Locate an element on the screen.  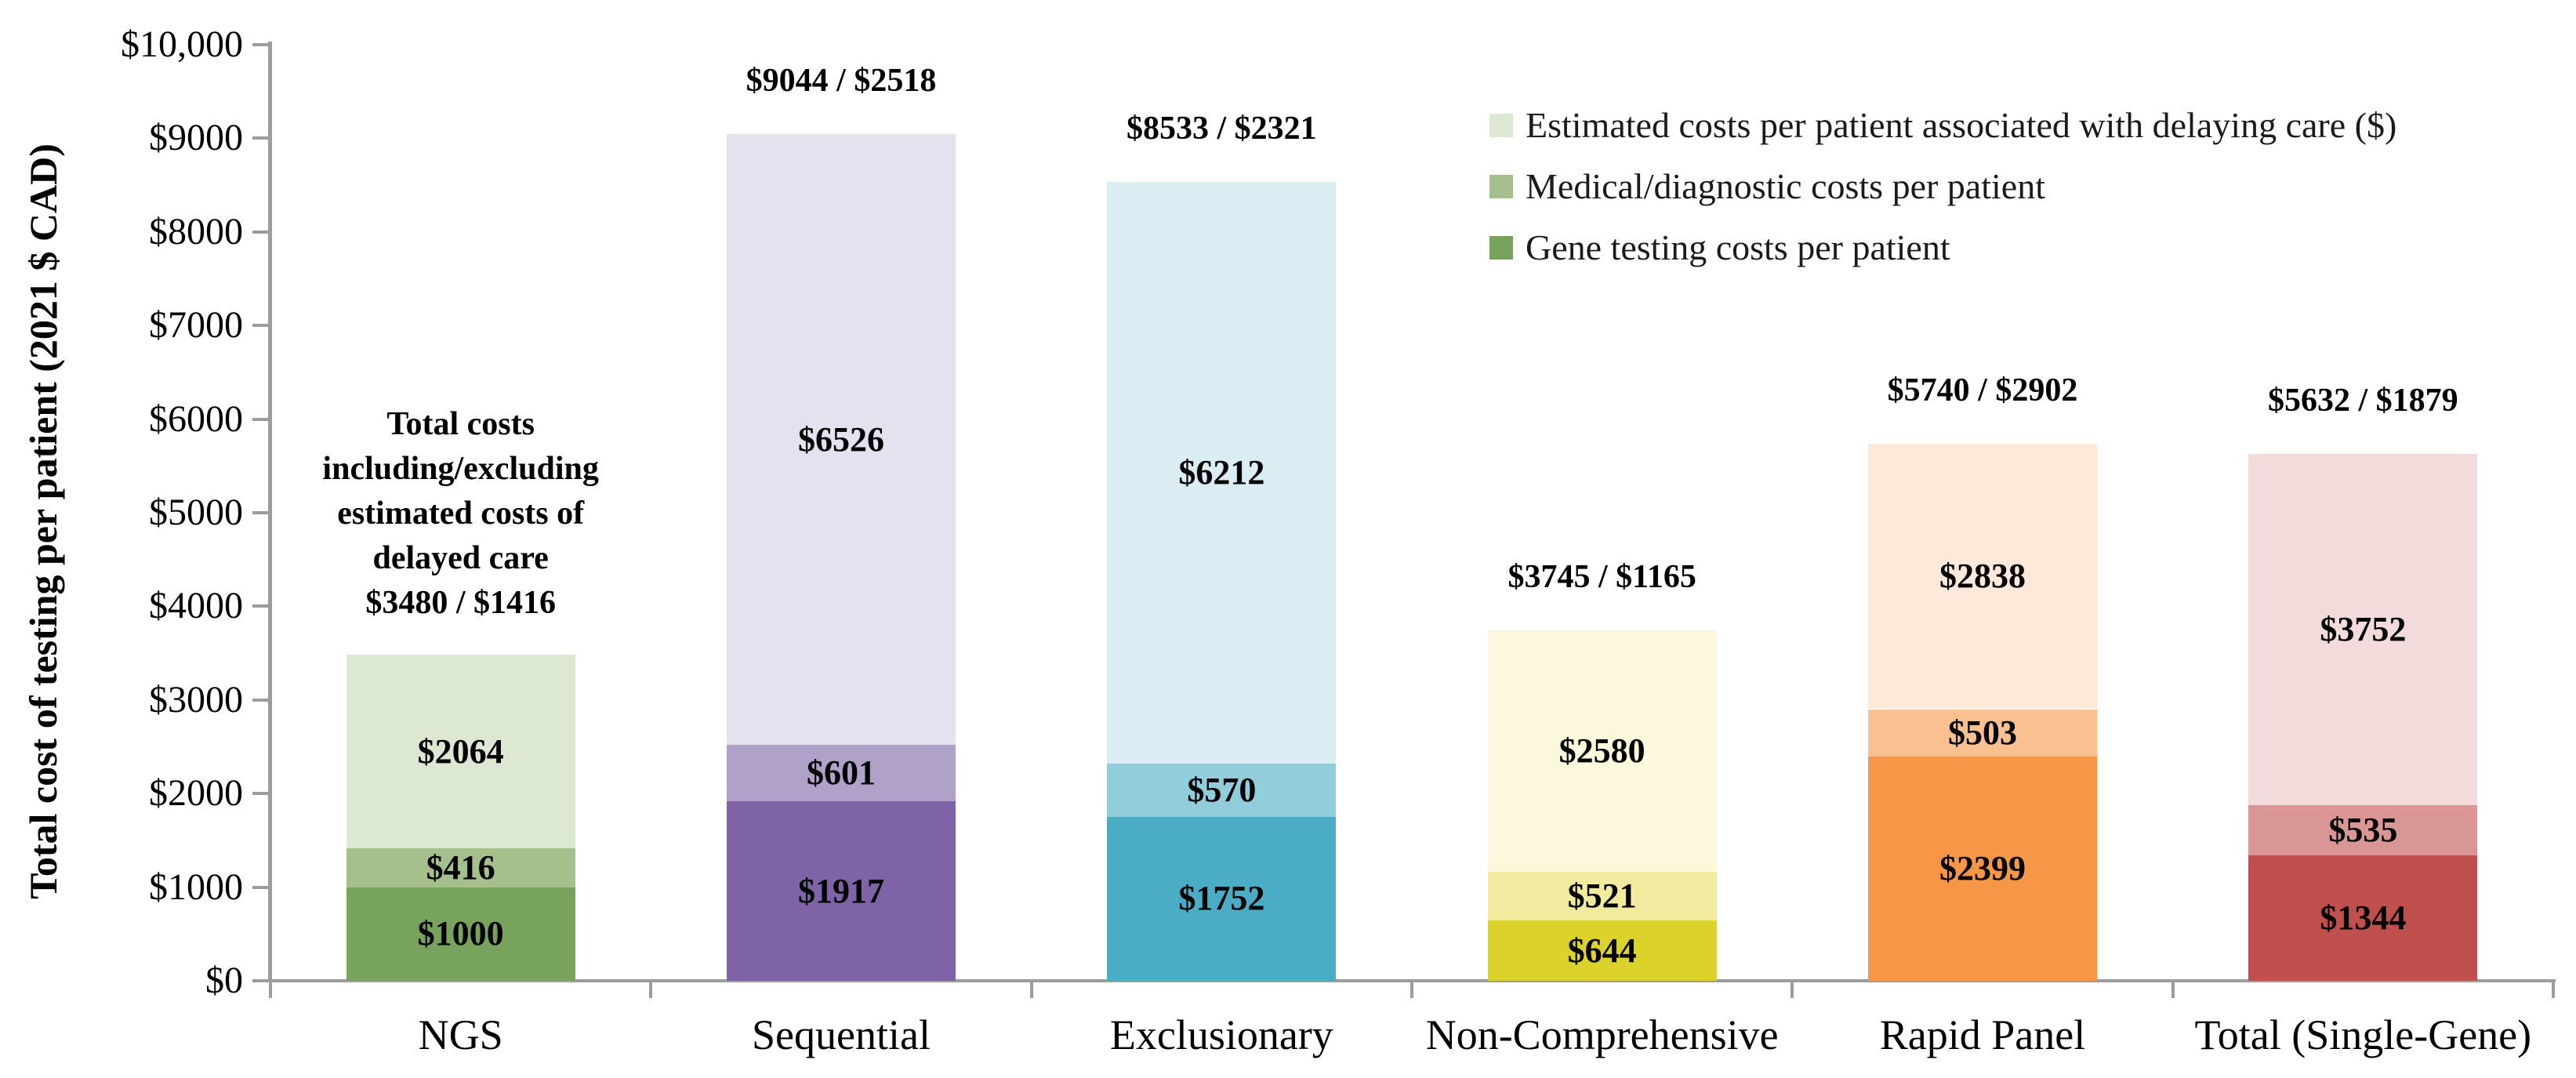
segment-label: $521 is located at coordinates (1602, 896).